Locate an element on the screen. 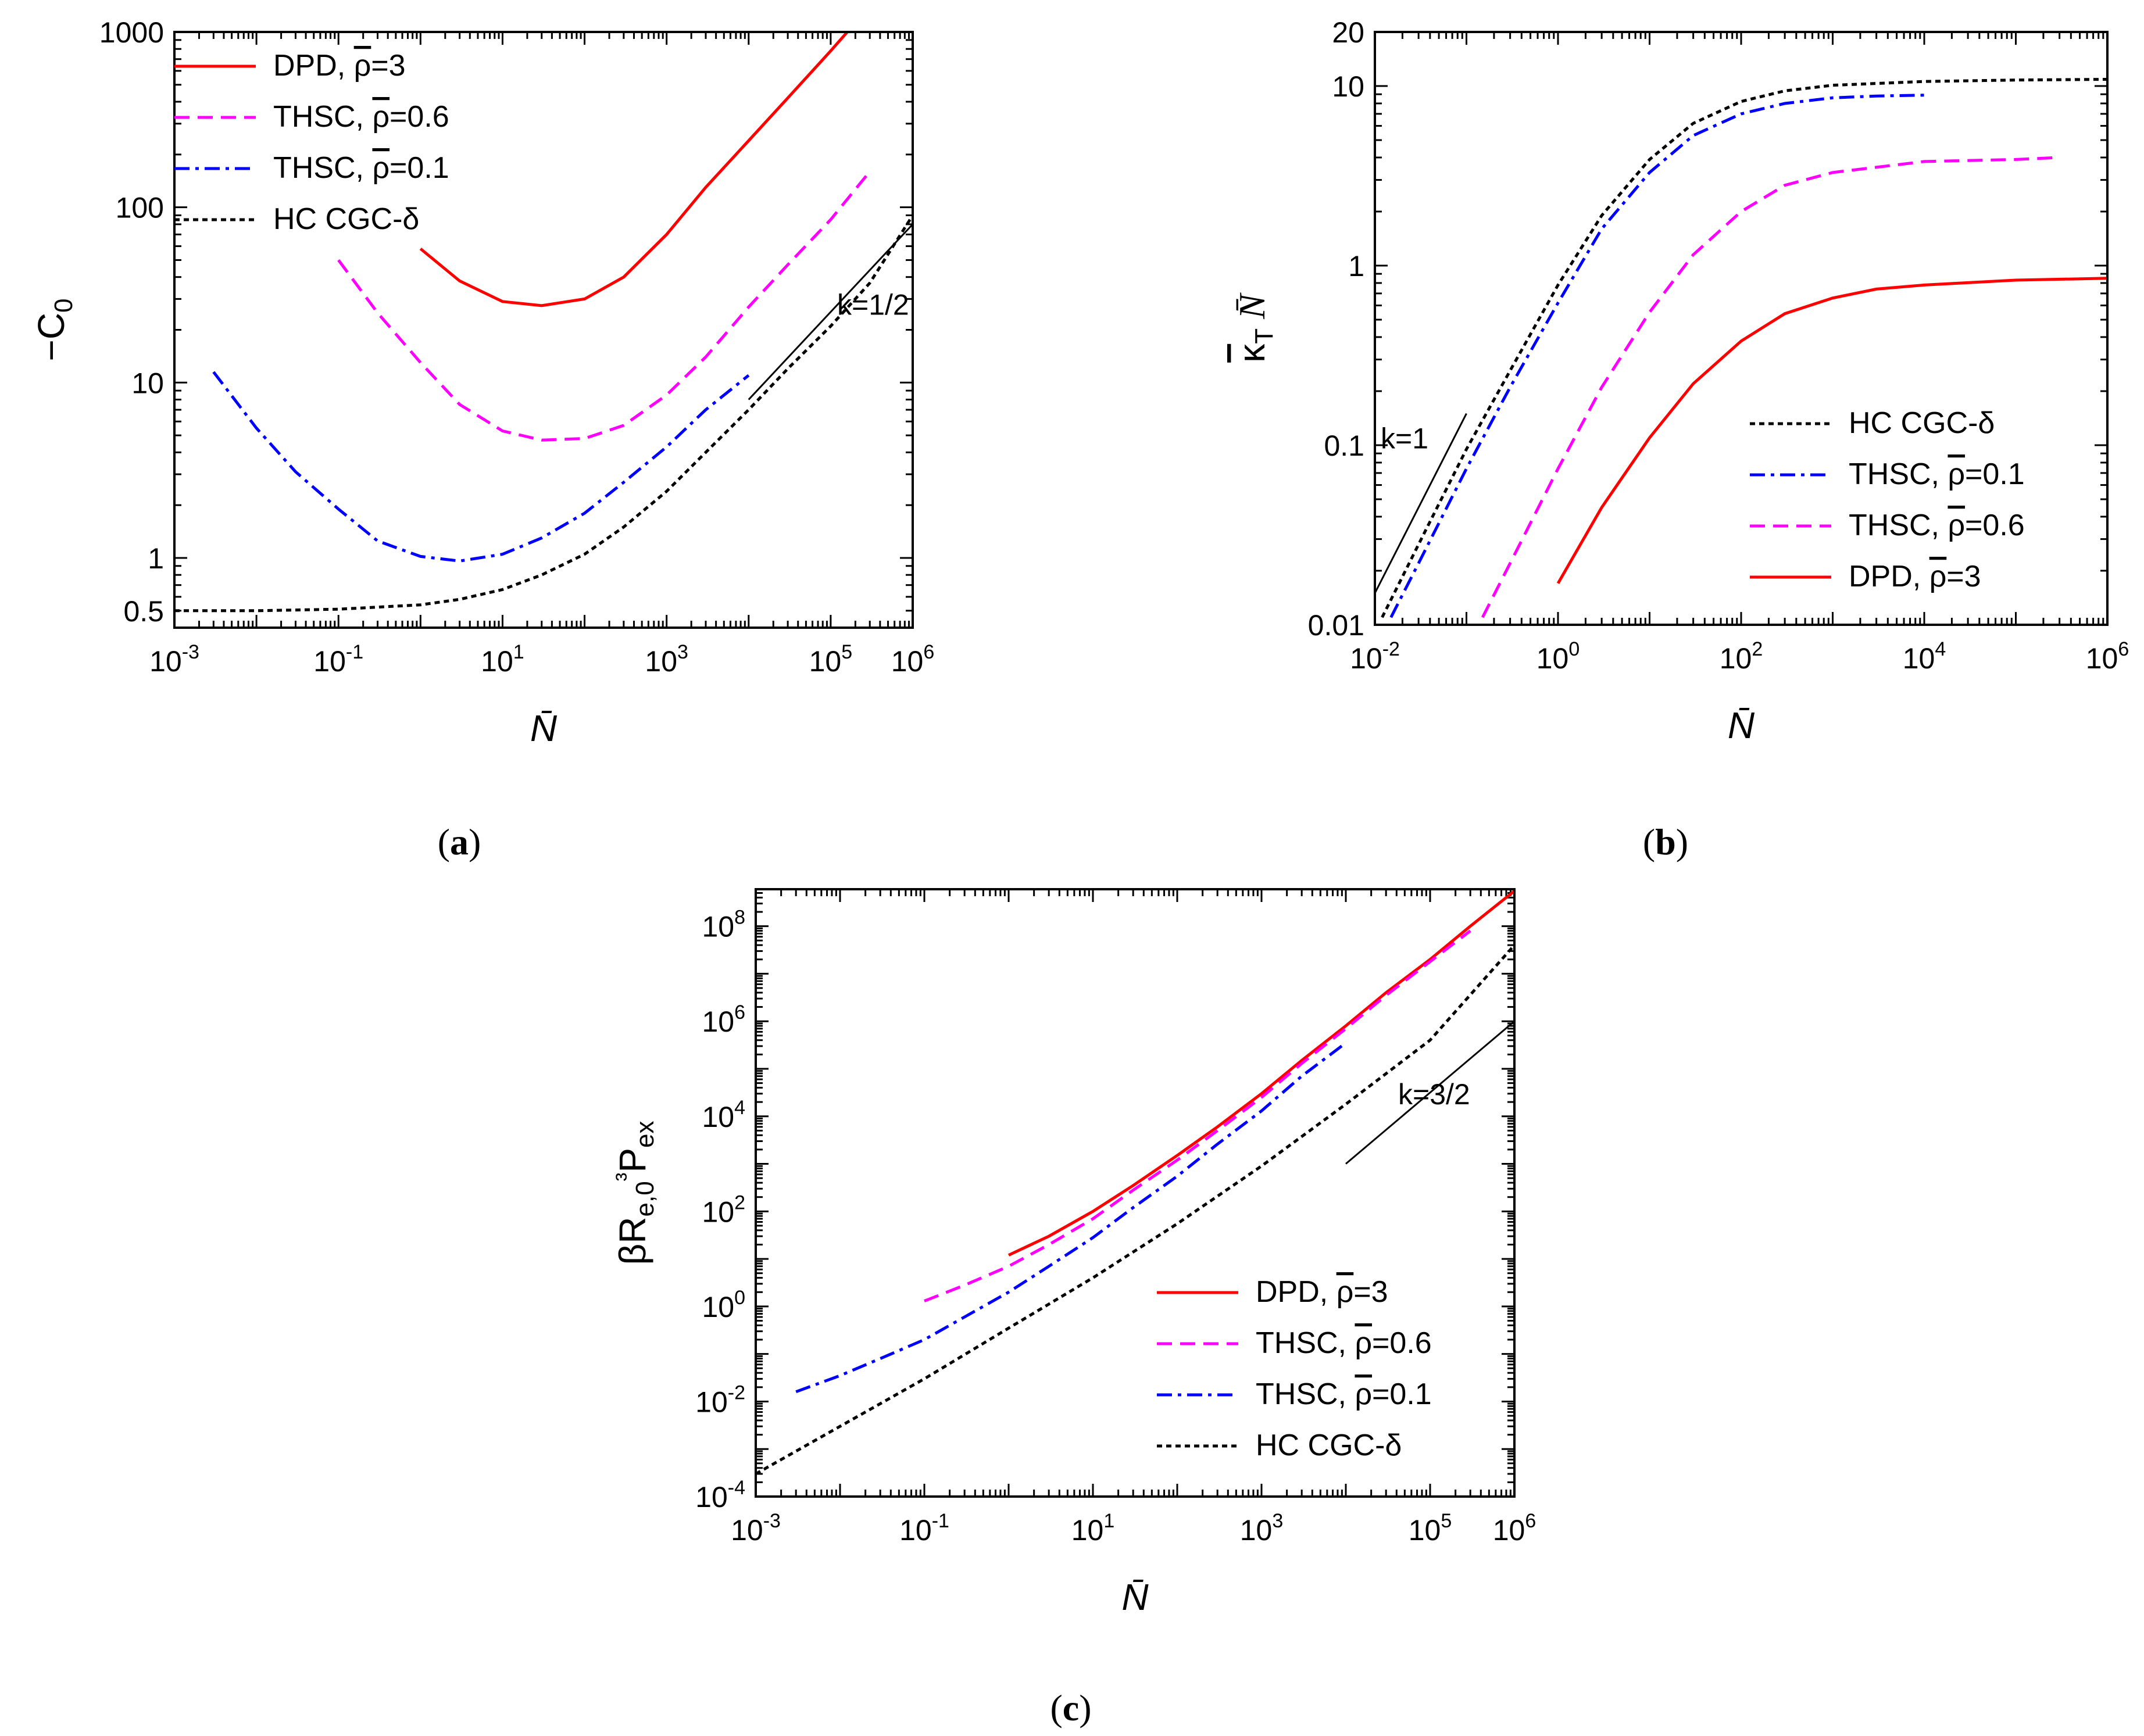 The width and height of the screenshot is (2144, 1736). y-tick-exp: 8 is located at coordinates (739, 918).